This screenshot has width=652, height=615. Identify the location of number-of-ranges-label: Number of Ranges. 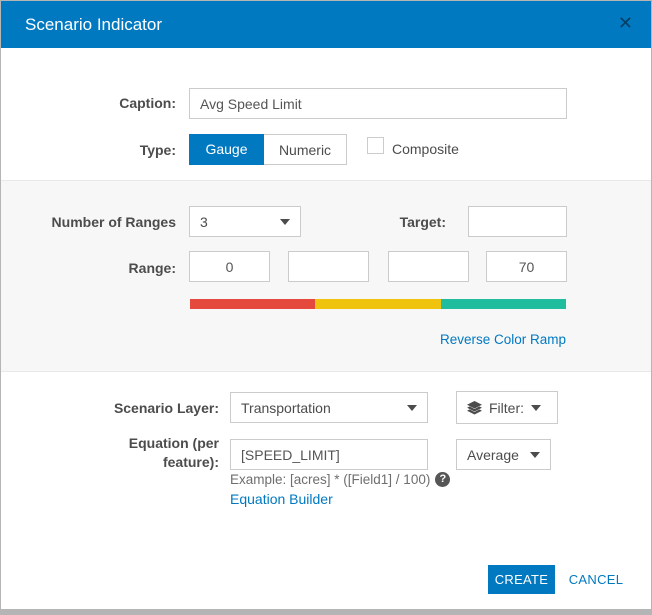
(113, 222).